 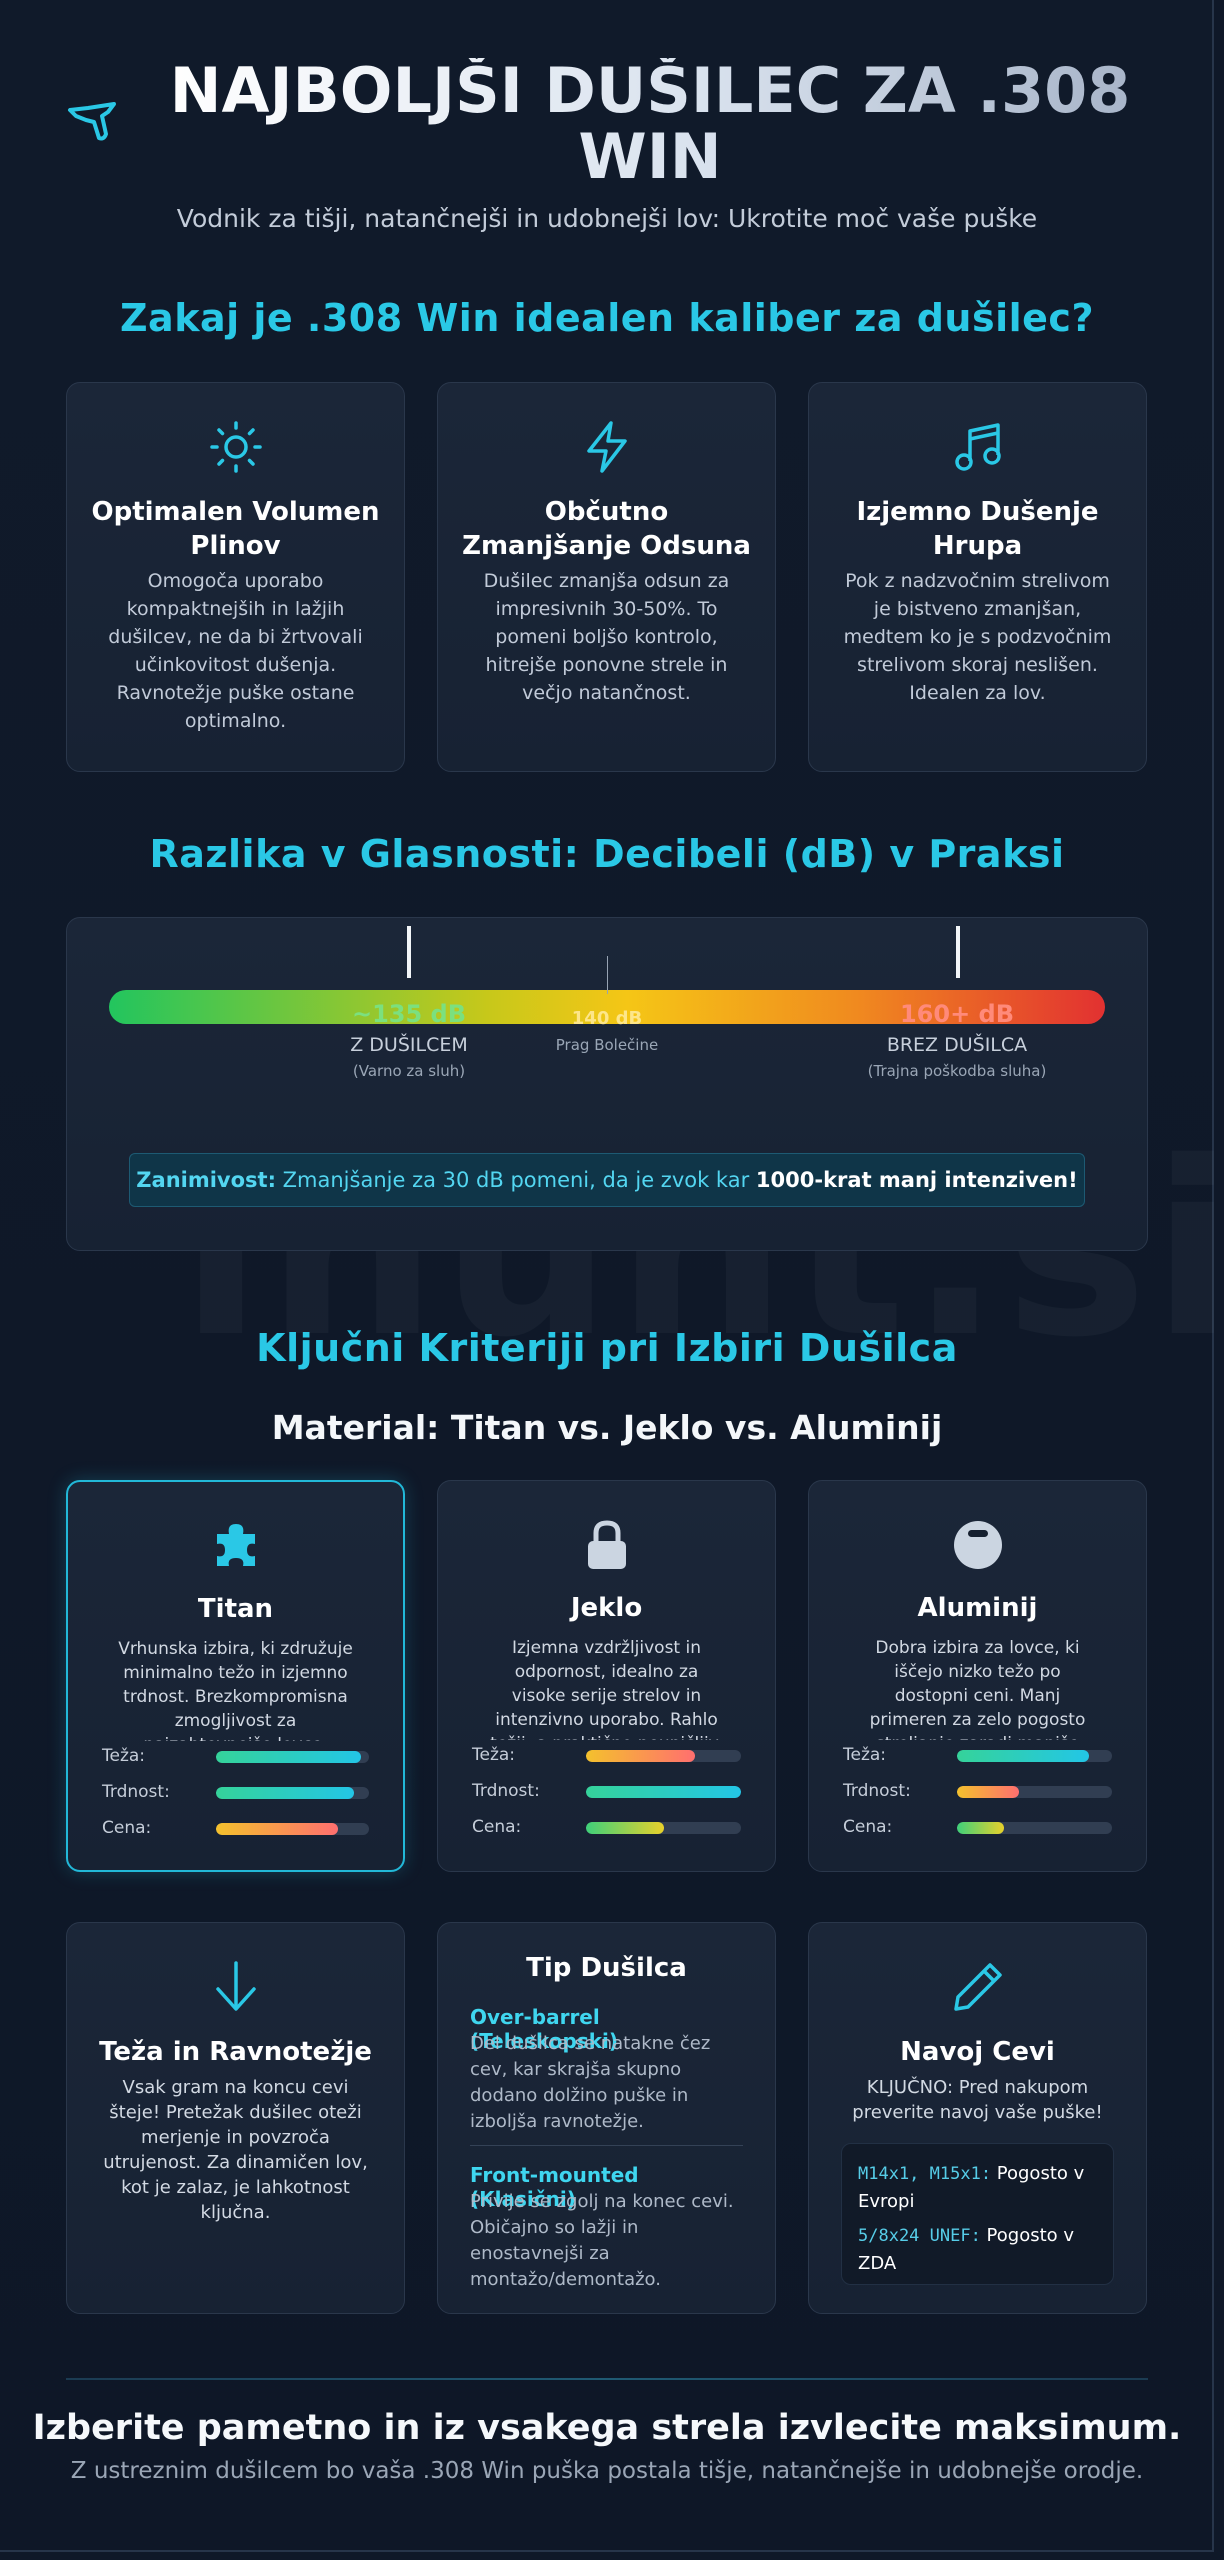 I want to click on minus-circle-icon, so click(x=977, y=1545).